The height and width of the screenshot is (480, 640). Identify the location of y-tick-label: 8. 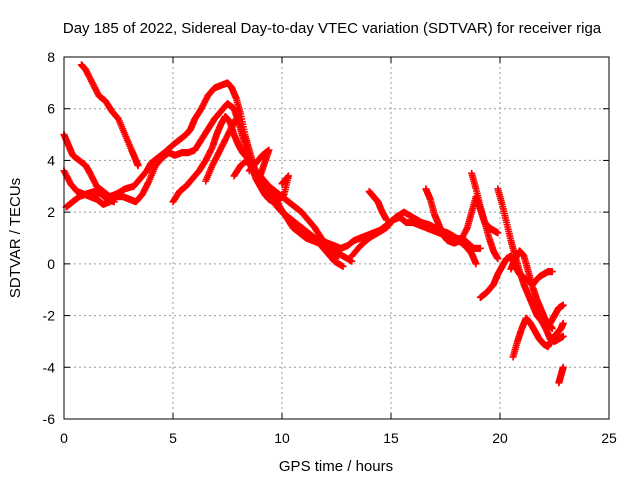
(51, 57).